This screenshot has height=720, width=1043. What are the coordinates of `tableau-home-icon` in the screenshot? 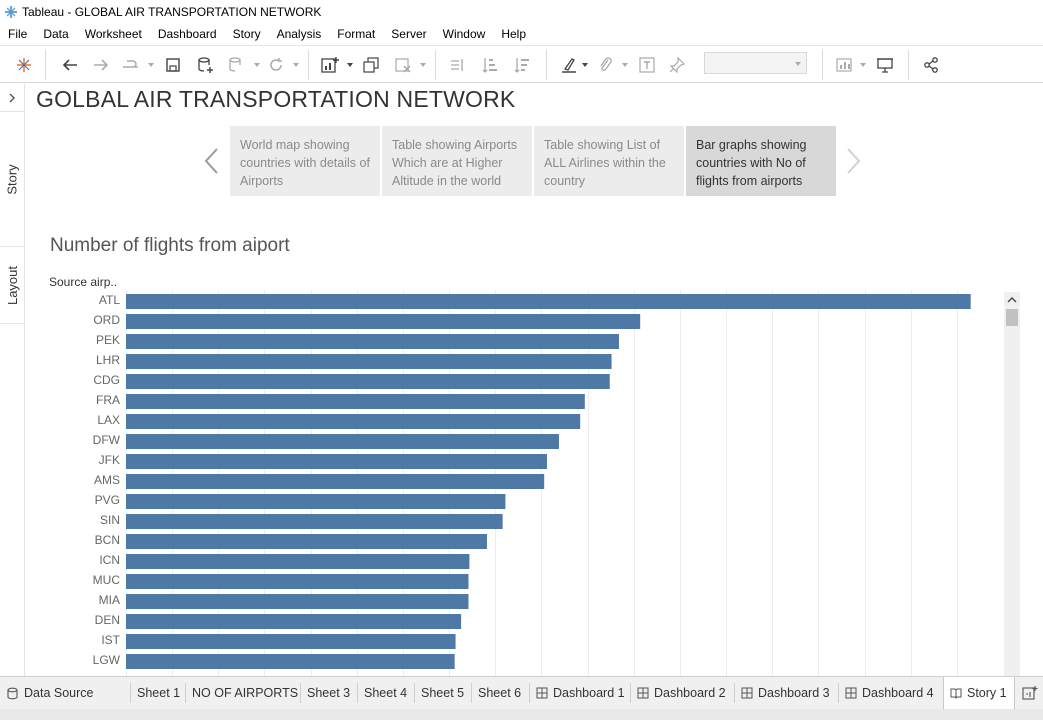 It's located at (24, 65).